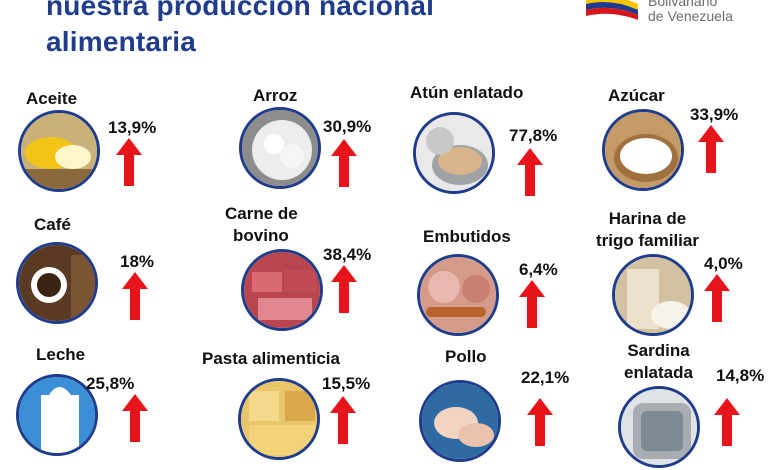 This screenshot has width=780, height=470. What do you see at coordinates (460, 421) in the screenshot?
I see `pollo-image` at bounding box center [460, 421].